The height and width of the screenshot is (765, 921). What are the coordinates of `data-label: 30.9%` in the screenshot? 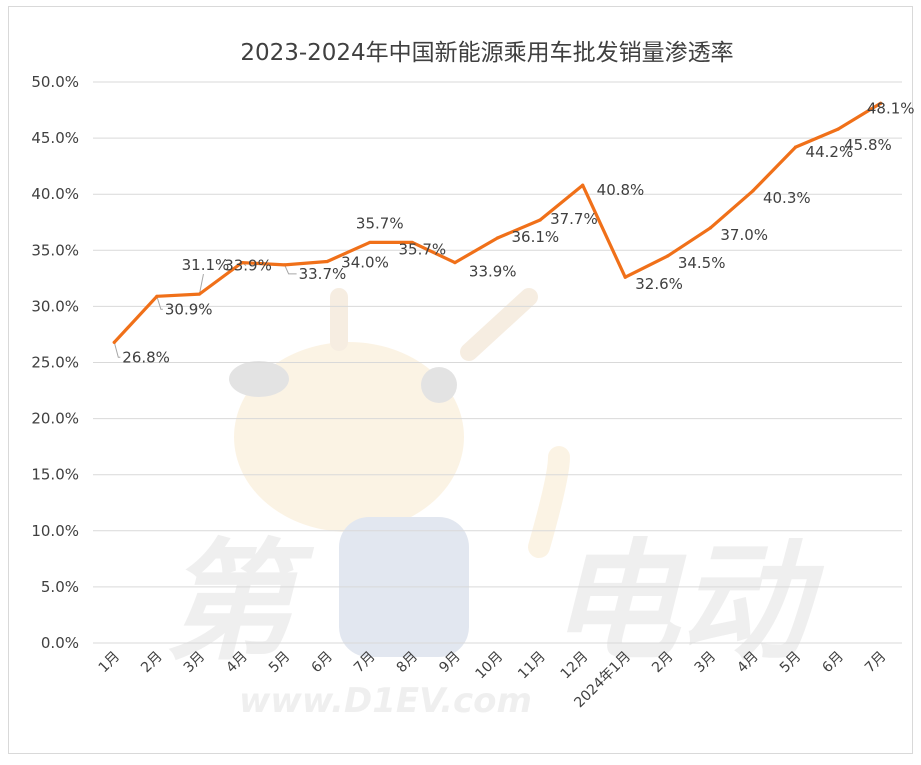 It's located at (189, 309).